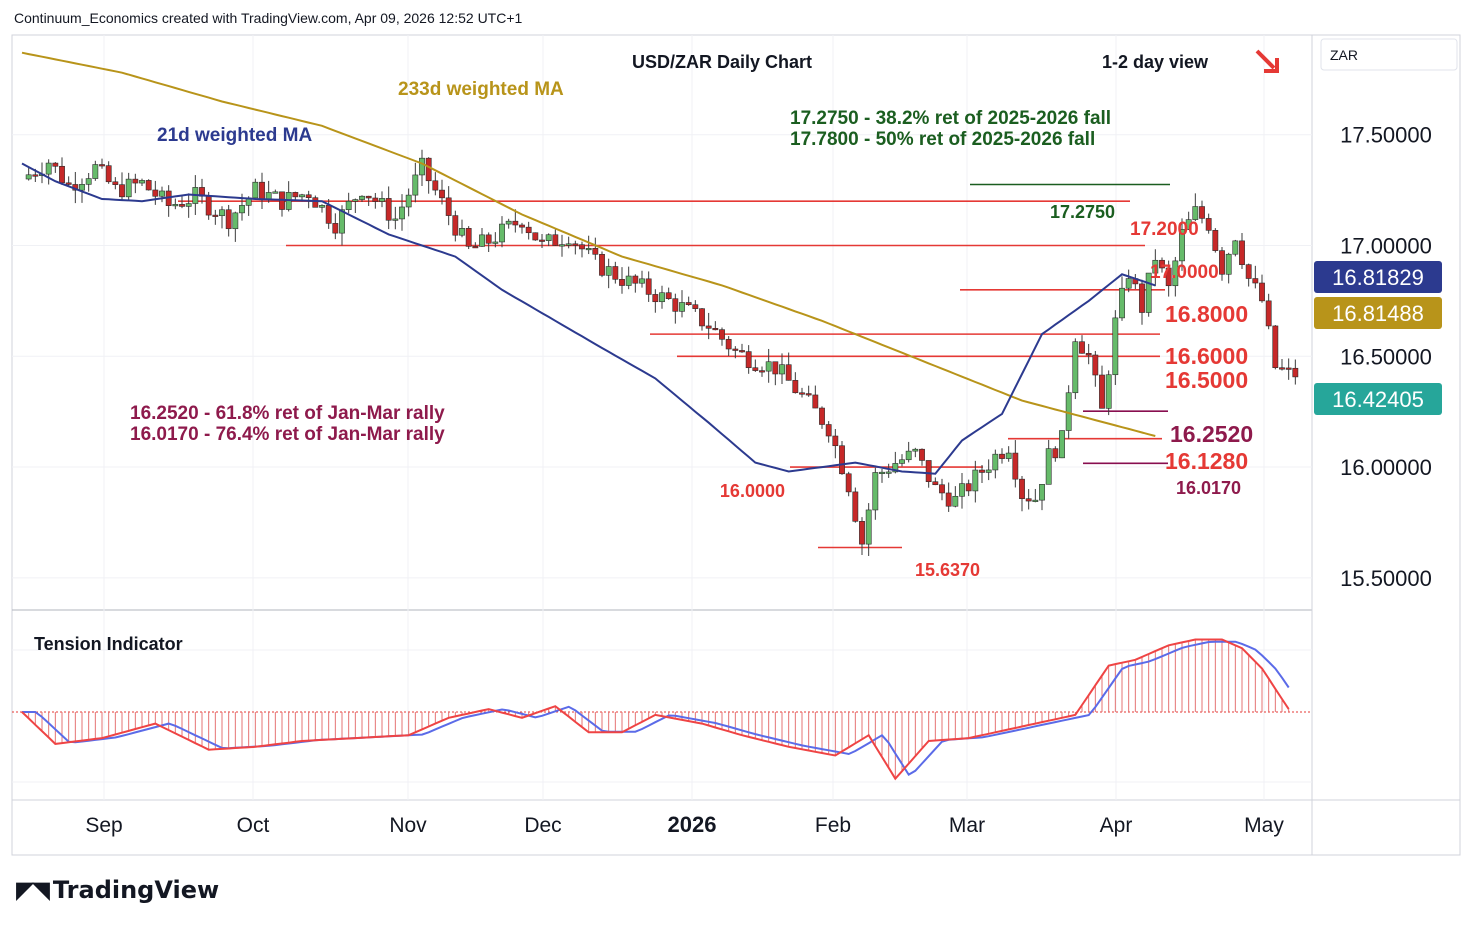  What do you see at coordinates (1378, 277) in the screenshot?
I see `price-tag-label: 16.81829` at bounding box center [1378, 277].